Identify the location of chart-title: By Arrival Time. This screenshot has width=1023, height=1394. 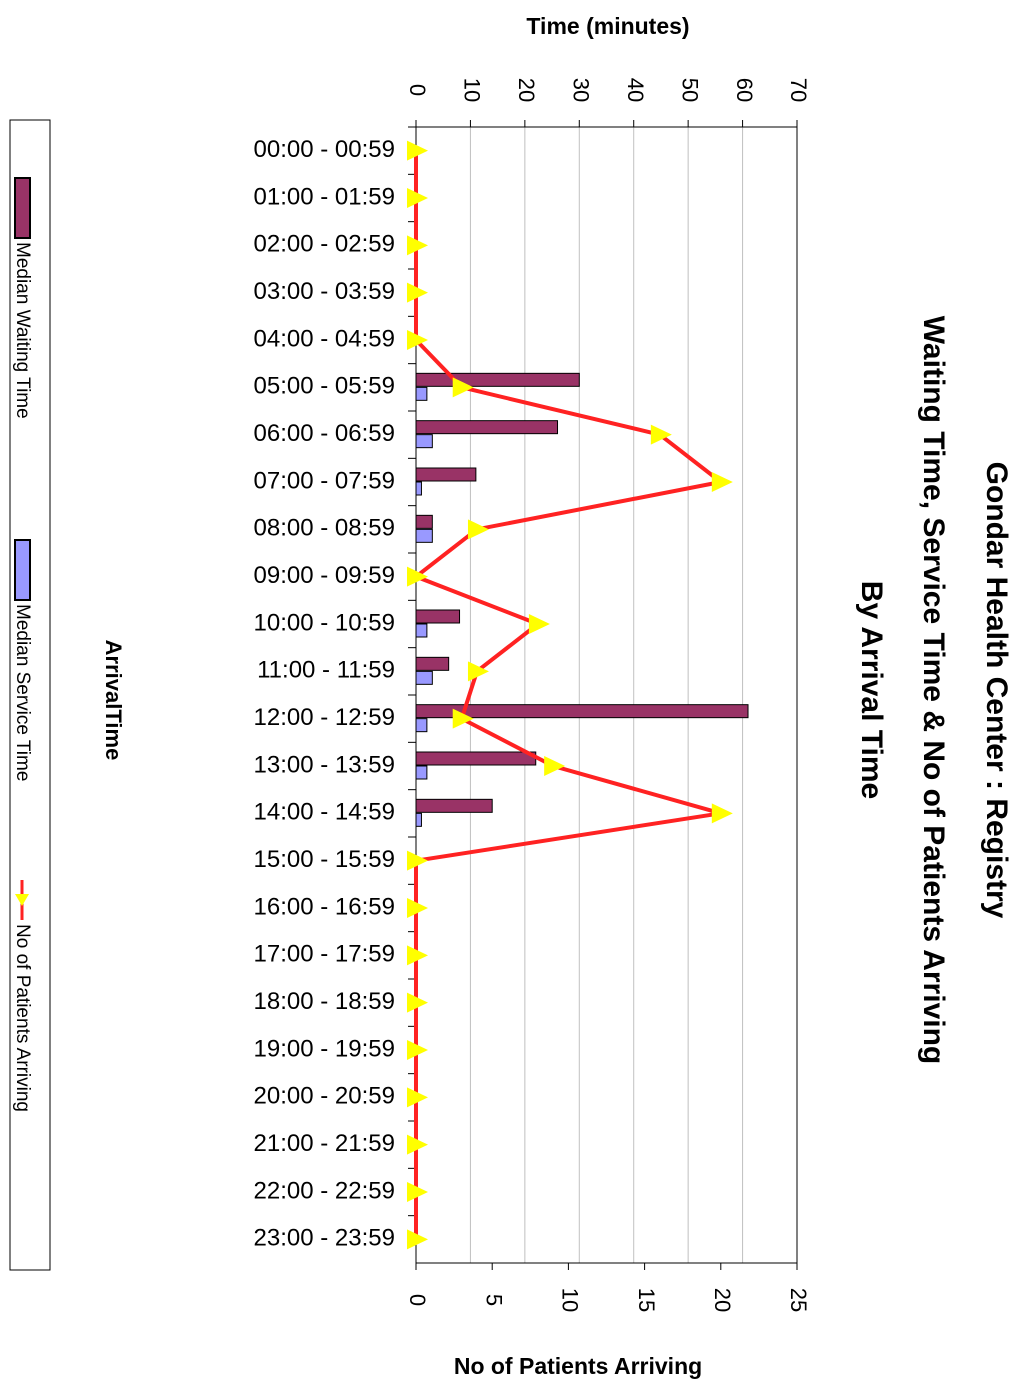
(871, 690).